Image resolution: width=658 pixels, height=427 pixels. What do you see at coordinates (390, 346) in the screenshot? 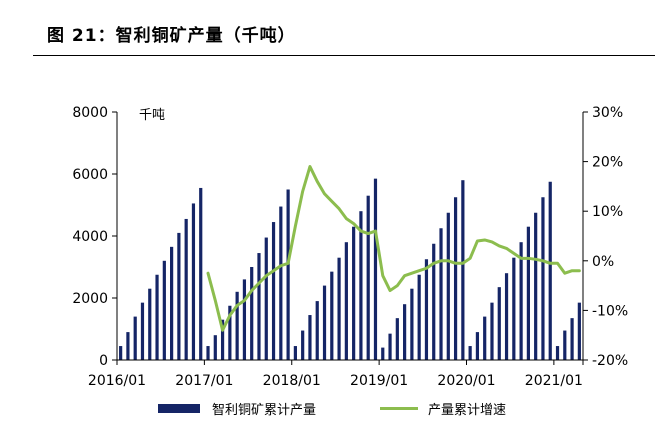
I see `bar-2019/02` at bounding box center [390, 346].